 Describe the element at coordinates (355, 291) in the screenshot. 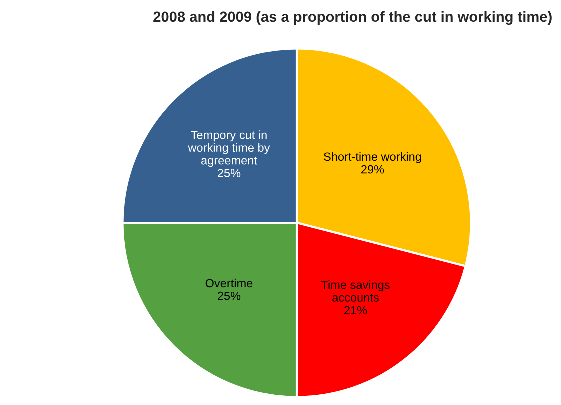

I see `slice-label: Time savings accounts` at that location.